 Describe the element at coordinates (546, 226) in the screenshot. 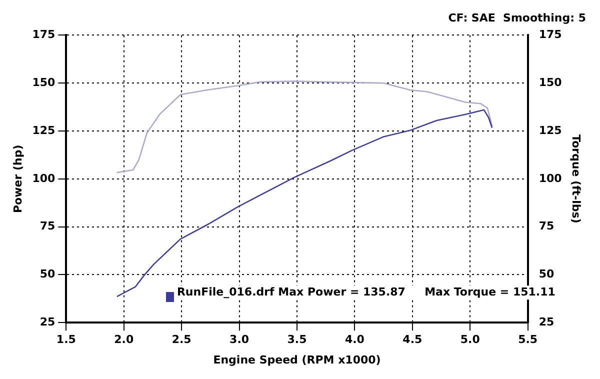

I see `y2-tick-label: 75` at that location.